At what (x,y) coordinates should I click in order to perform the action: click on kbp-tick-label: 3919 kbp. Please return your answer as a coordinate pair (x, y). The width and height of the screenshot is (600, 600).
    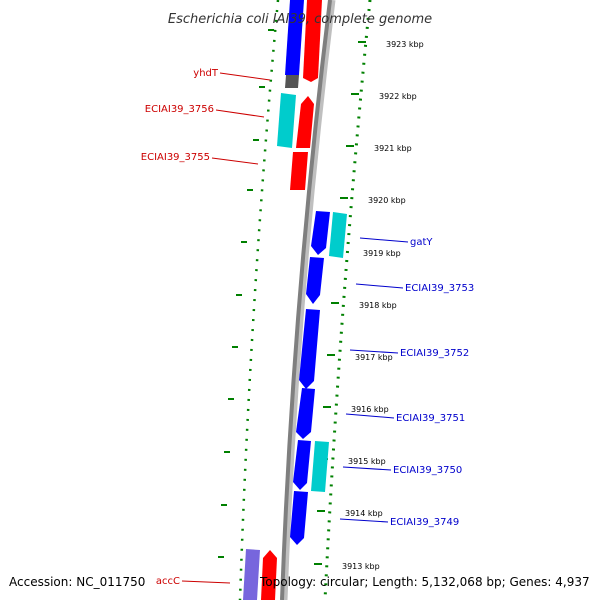
    Looking at the image, I should click on (382, 253).